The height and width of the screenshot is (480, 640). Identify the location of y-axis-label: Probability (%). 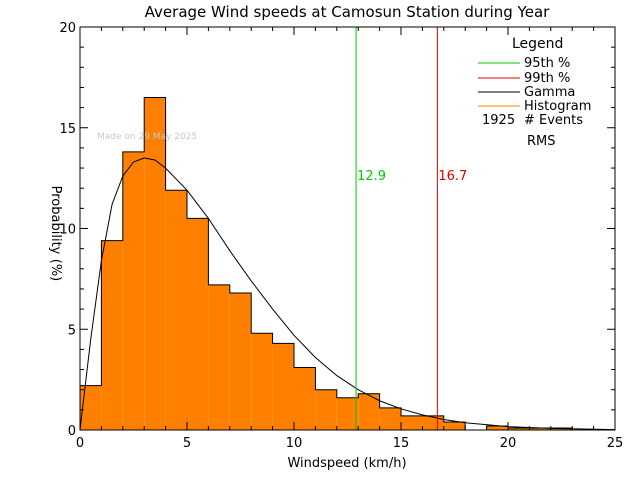
(55, 234).